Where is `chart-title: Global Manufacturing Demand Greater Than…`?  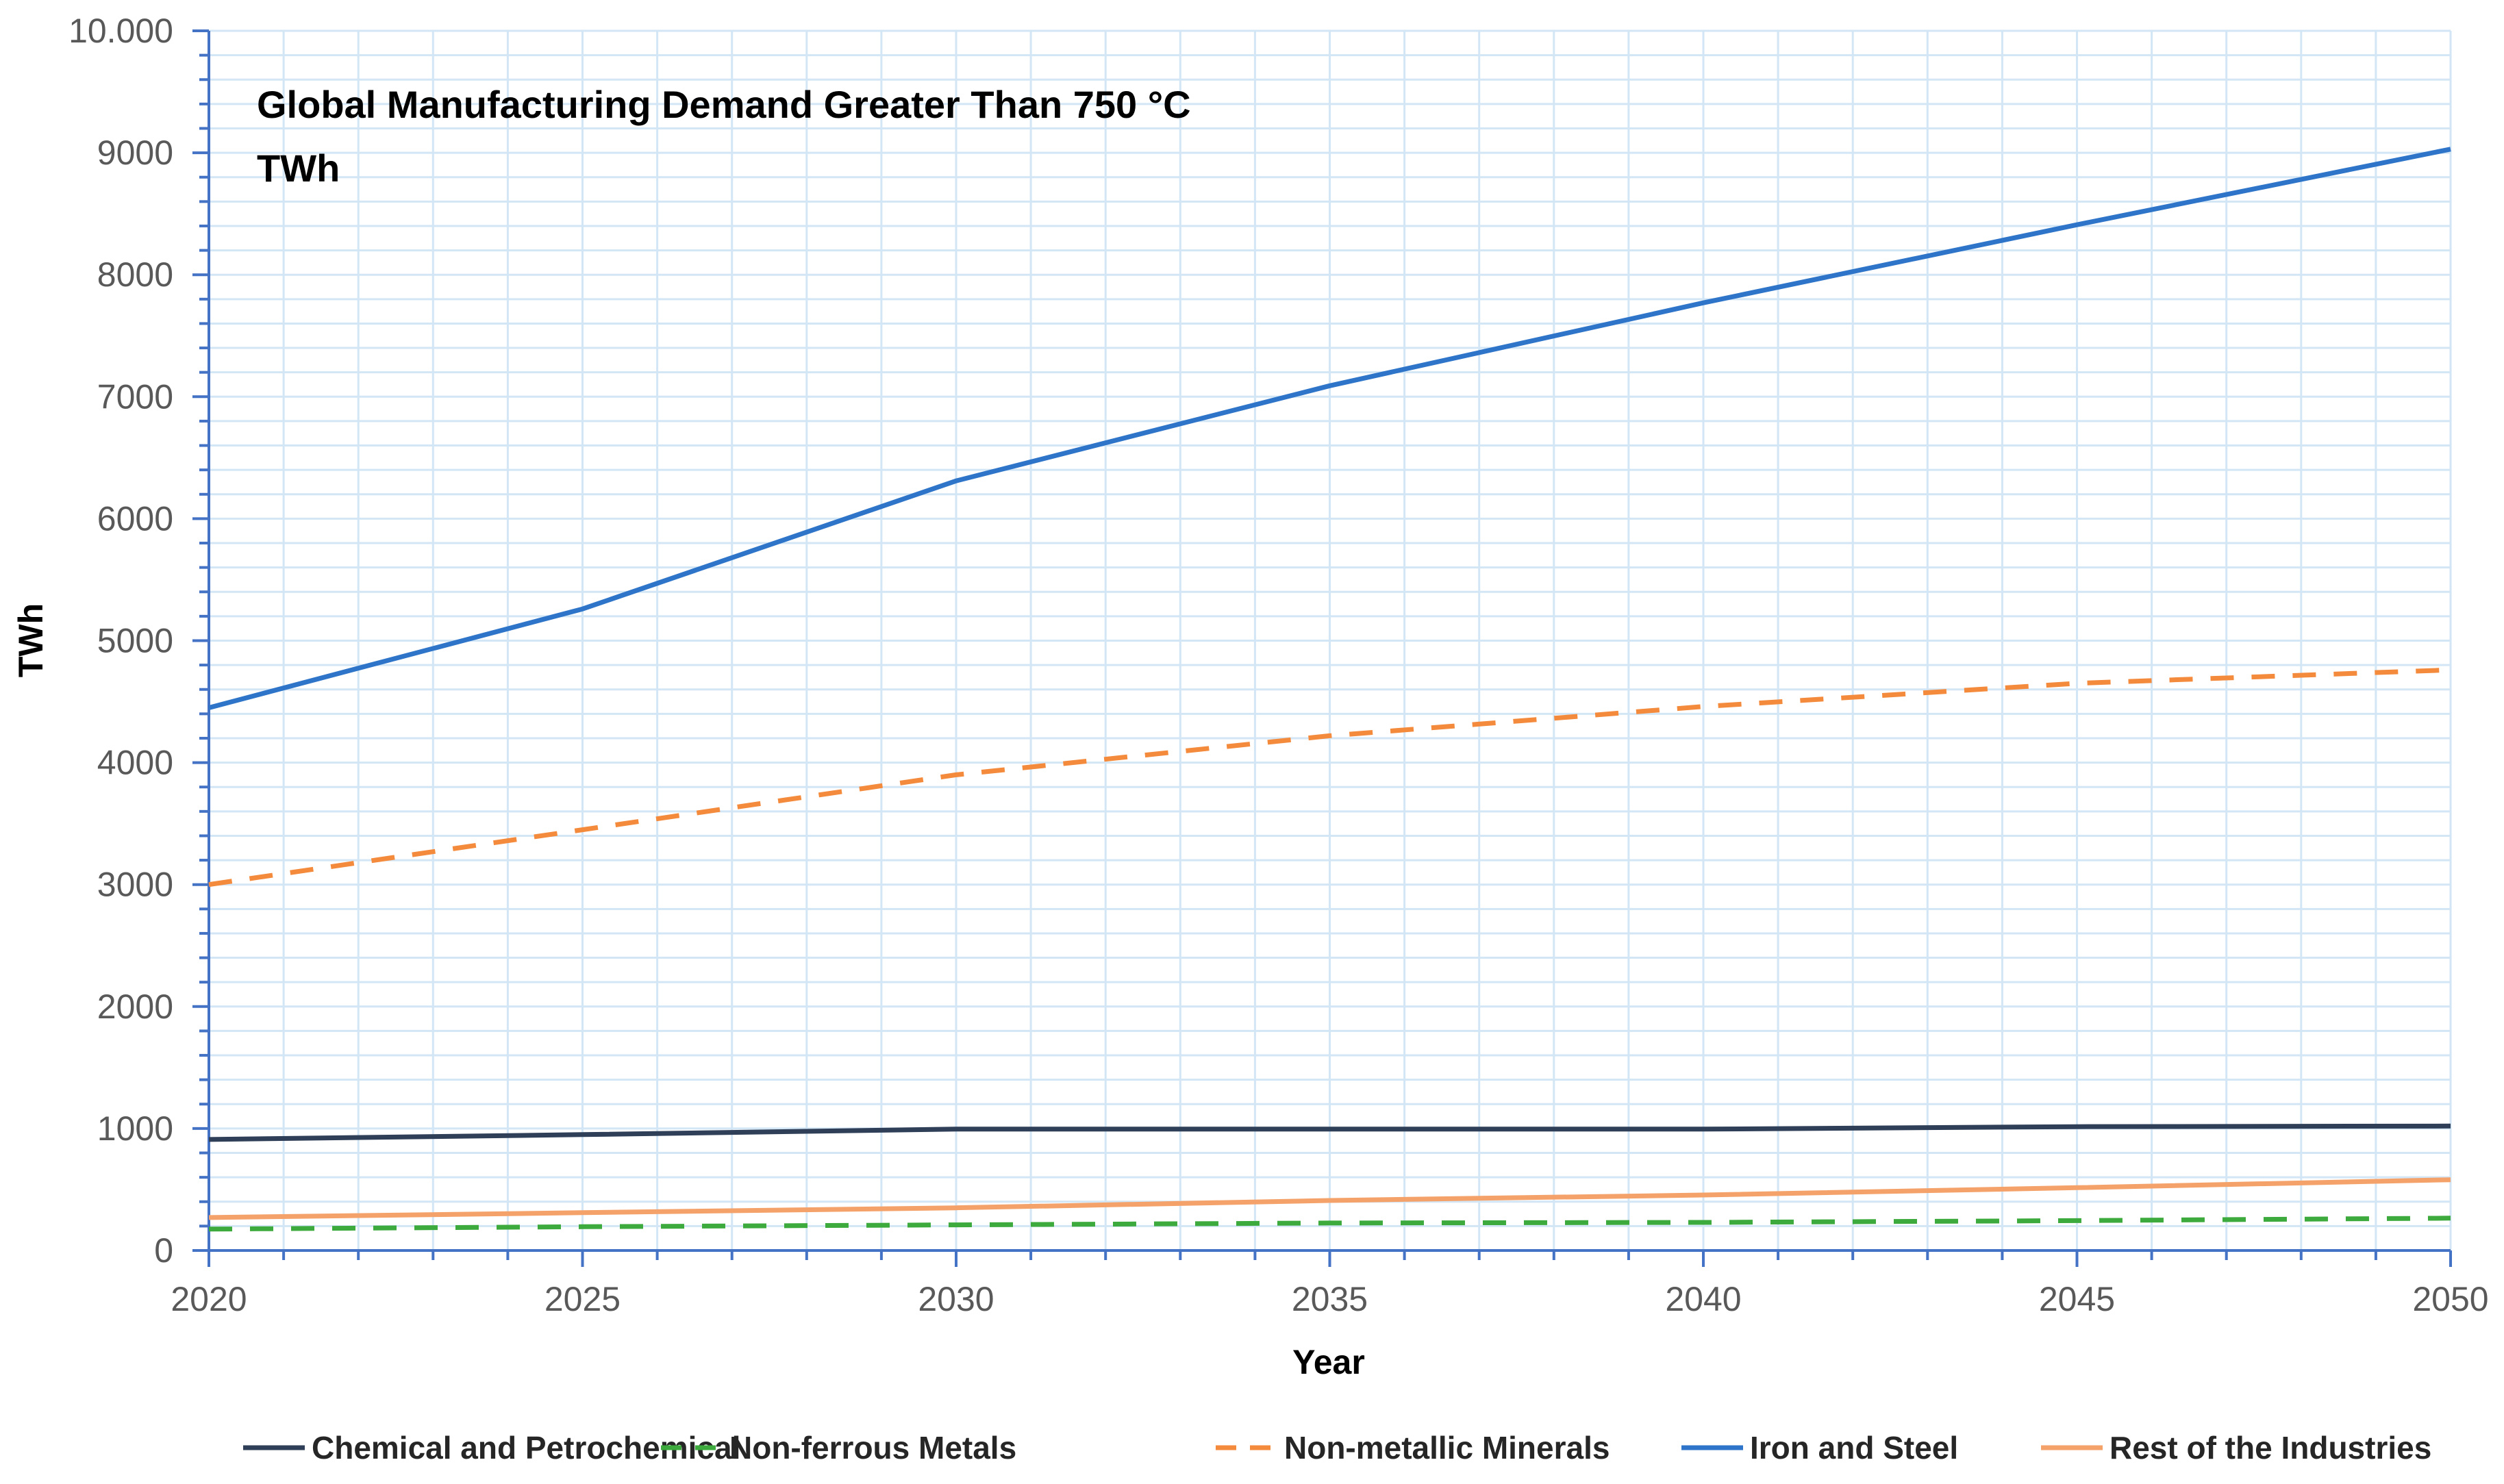 chart-title: Global Manufacturing Demand Greater Than… is located at coordinates (724, 104).